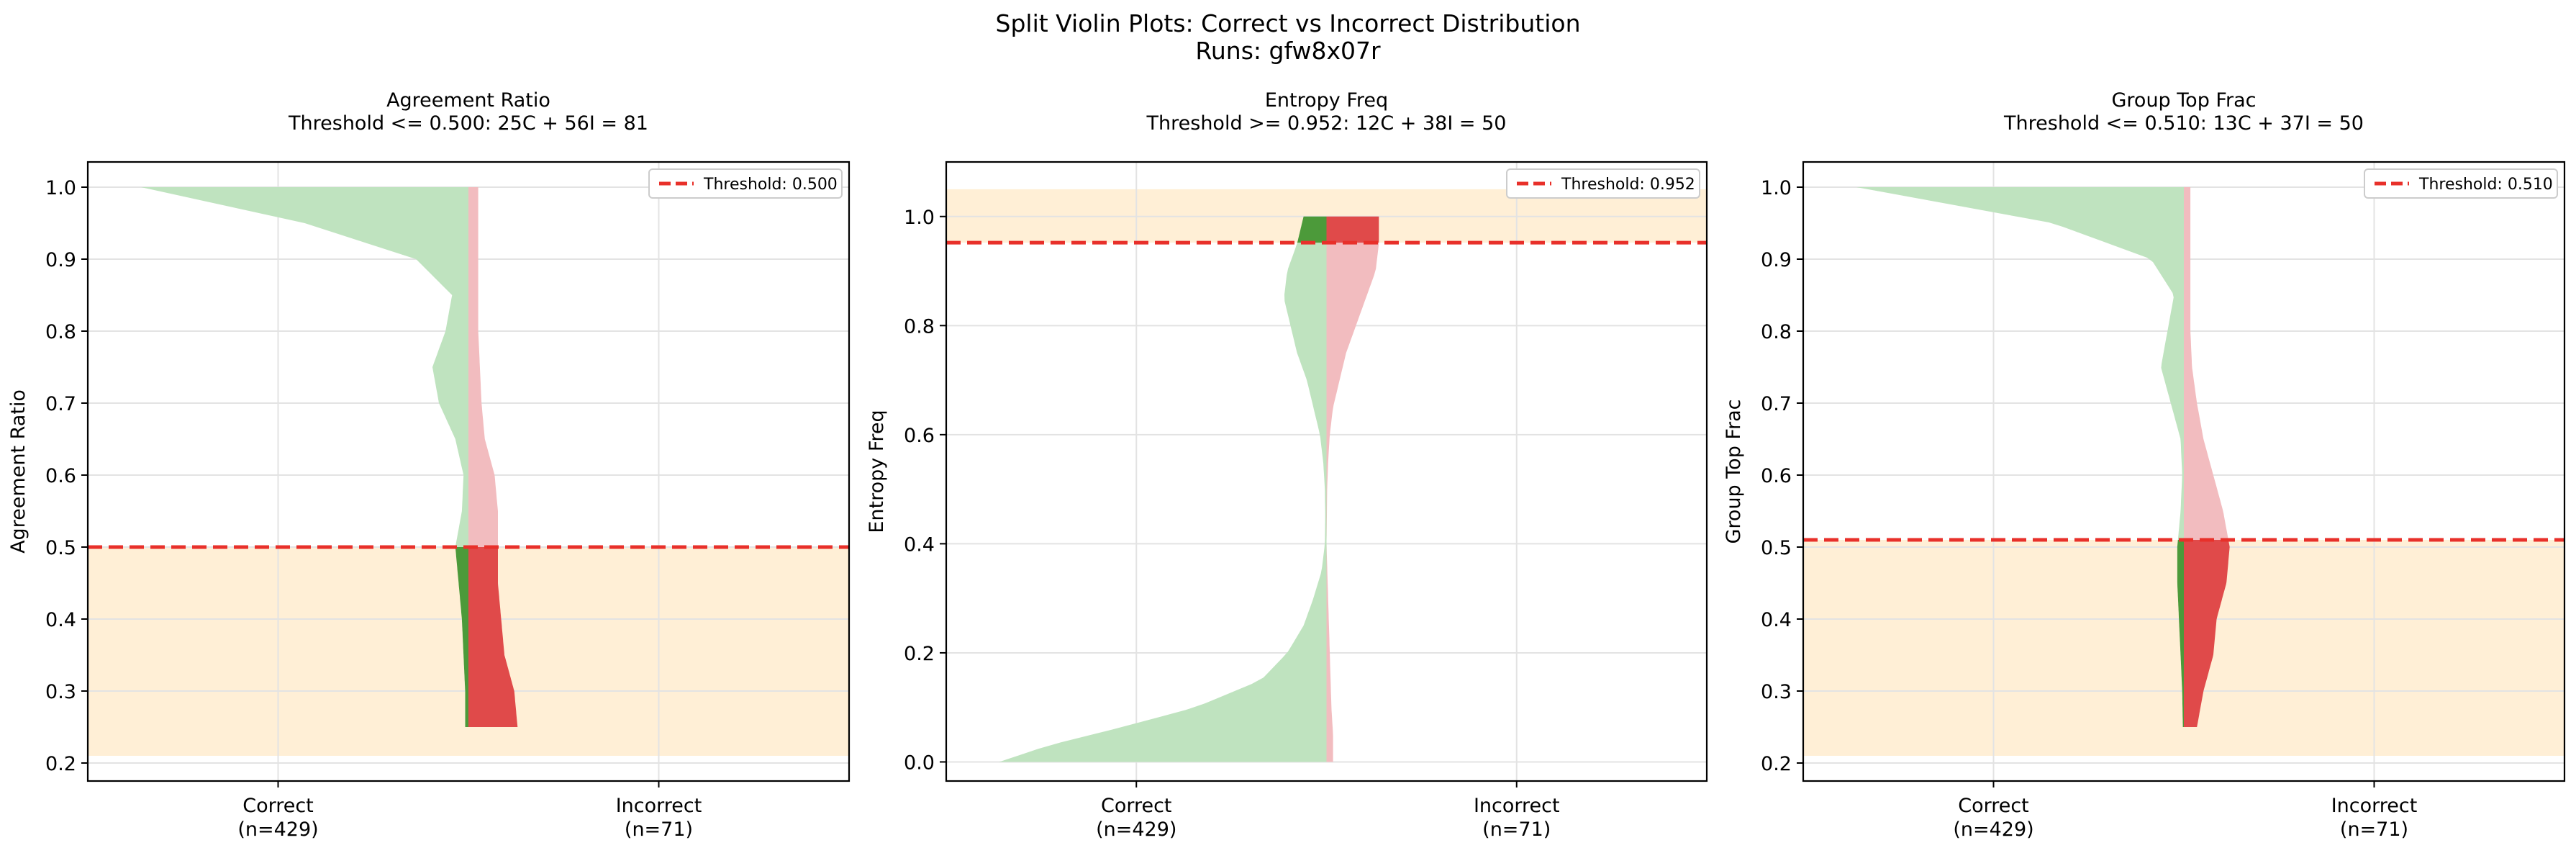 The width and height of the screenshot is (2576, 853). Describe the element at coordinates (1326, 123) in the screenshot. I see `panel-subtitle: Threshold >= 0.952: 12C + 38I = 50` at that location.